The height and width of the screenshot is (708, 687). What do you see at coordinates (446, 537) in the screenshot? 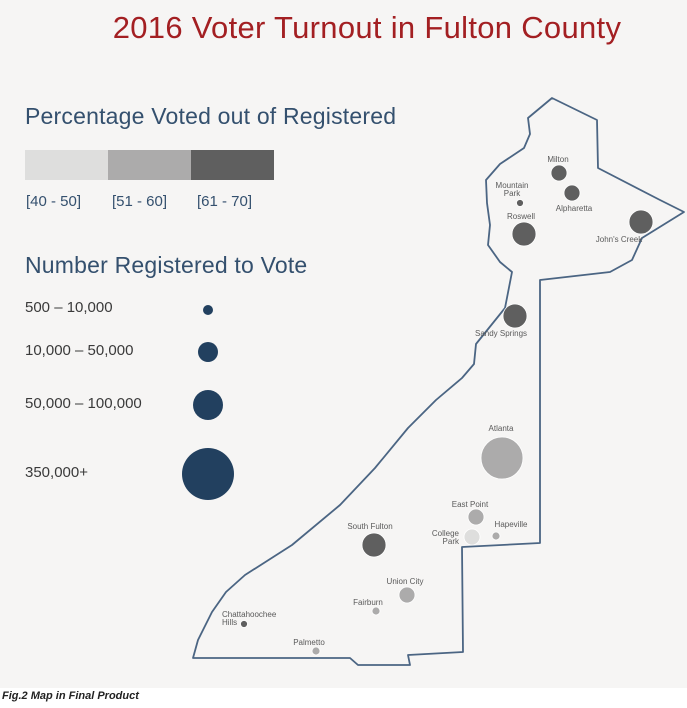
I see `city-label-college-park: College Park` at bounding box center [446, 537].